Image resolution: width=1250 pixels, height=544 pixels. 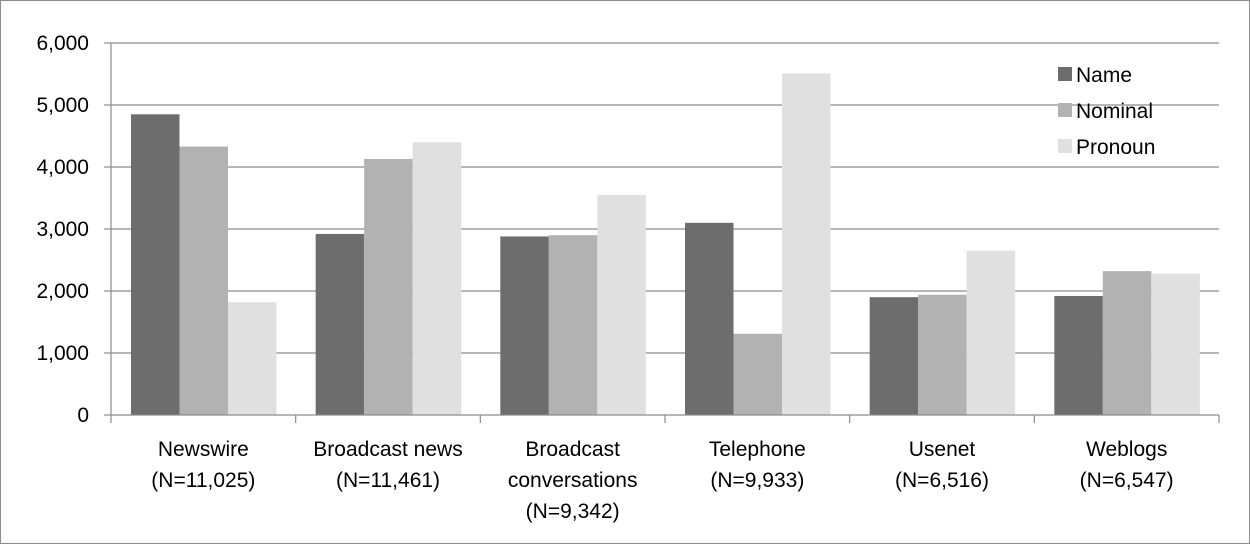 I want to click on legend-label-nominal: Nominal, so click(x=1114, y=111).